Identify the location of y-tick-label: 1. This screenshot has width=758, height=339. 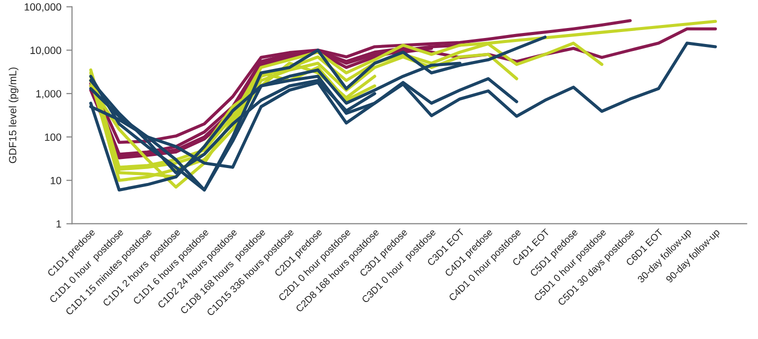
(59, 224).